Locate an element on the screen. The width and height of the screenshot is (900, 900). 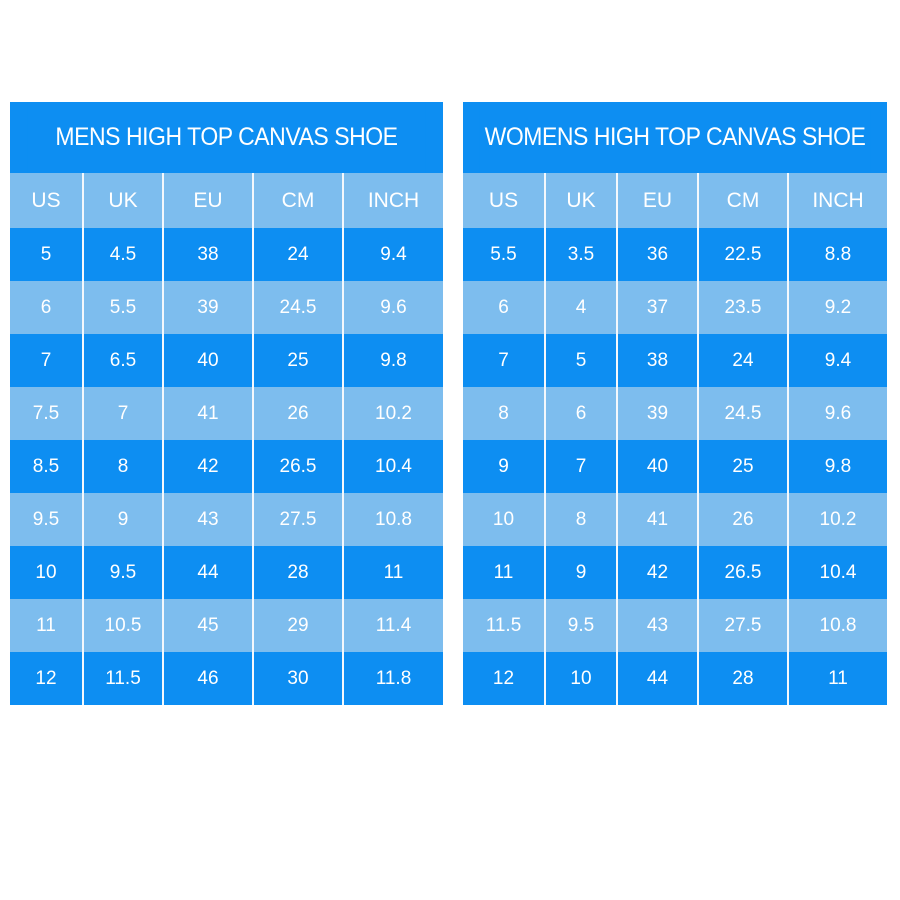
column-header-eu: EU is located at coordinates (657, 200).